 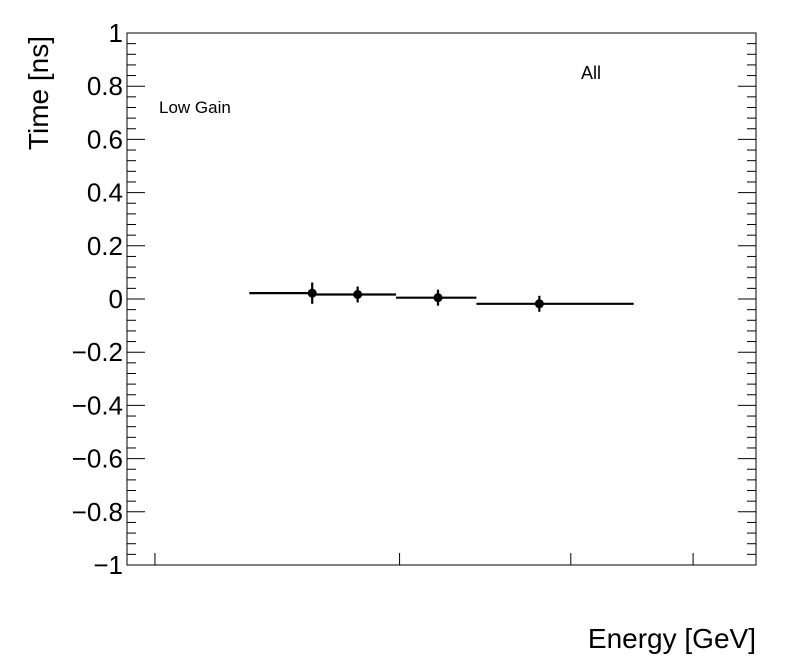 What do you see at coordinates (195, 107) in the screenshot?
I see `annotation-gain: Low Gain` at bounding box center [195, 107].